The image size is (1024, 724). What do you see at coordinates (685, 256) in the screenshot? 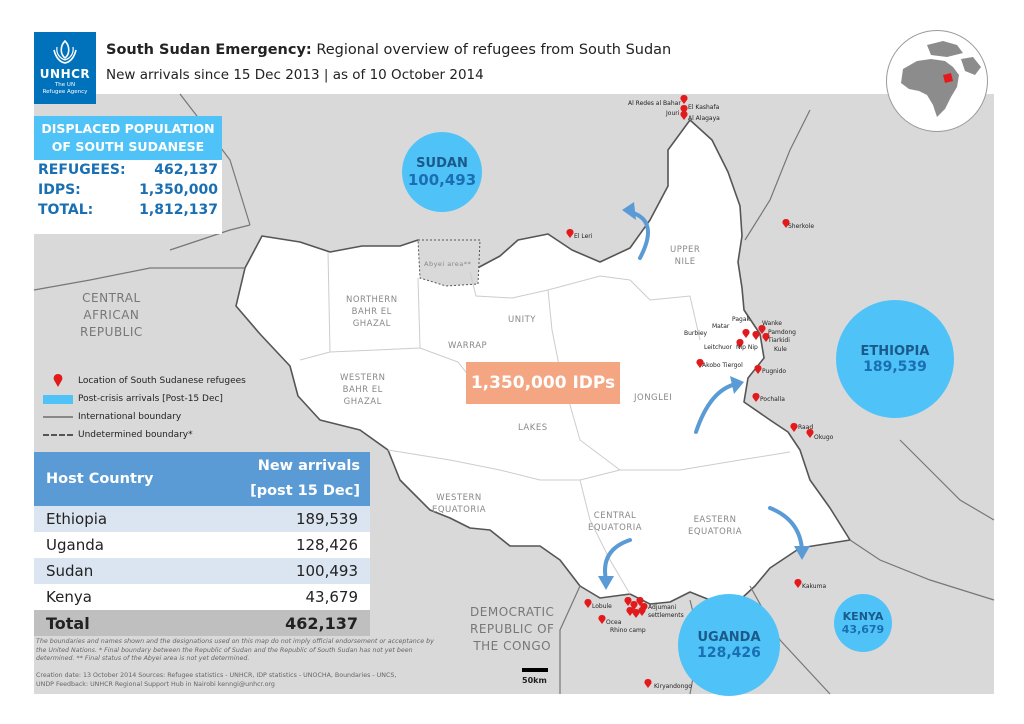
I see `state-upper-nile: UPPER NILE` at bounding box center [685, 256].